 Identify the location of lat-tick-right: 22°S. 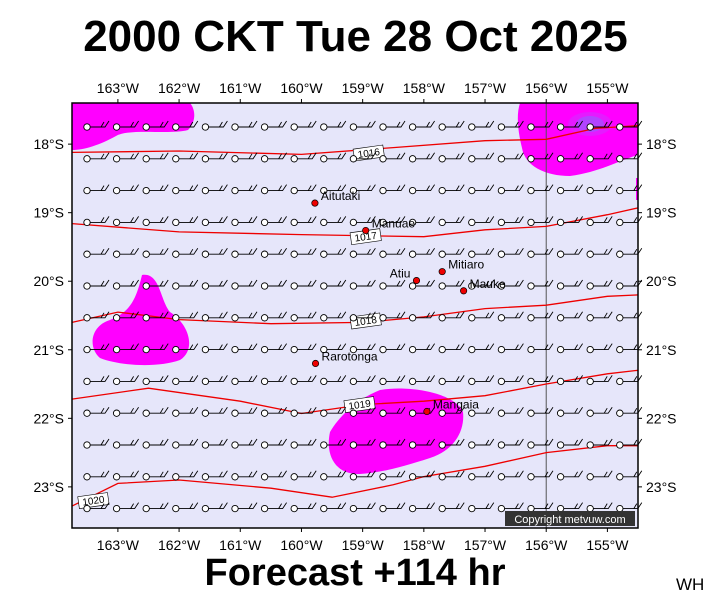
(661, 418).